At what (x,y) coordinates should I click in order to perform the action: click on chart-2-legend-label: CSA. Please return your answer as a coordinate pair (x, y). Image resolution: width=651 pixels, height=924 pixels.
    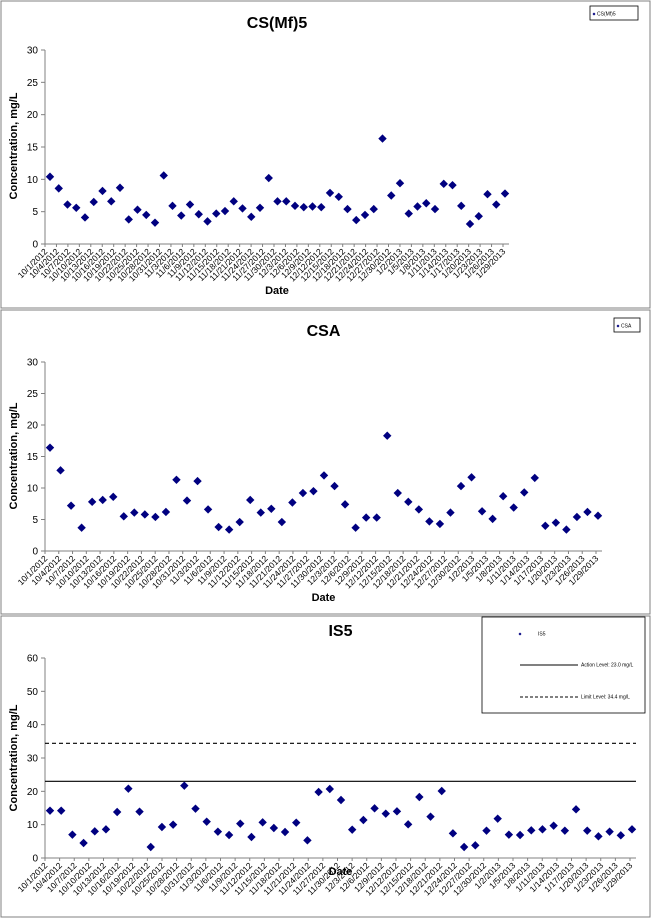
    Looking at the image, I should click on (626, 327).